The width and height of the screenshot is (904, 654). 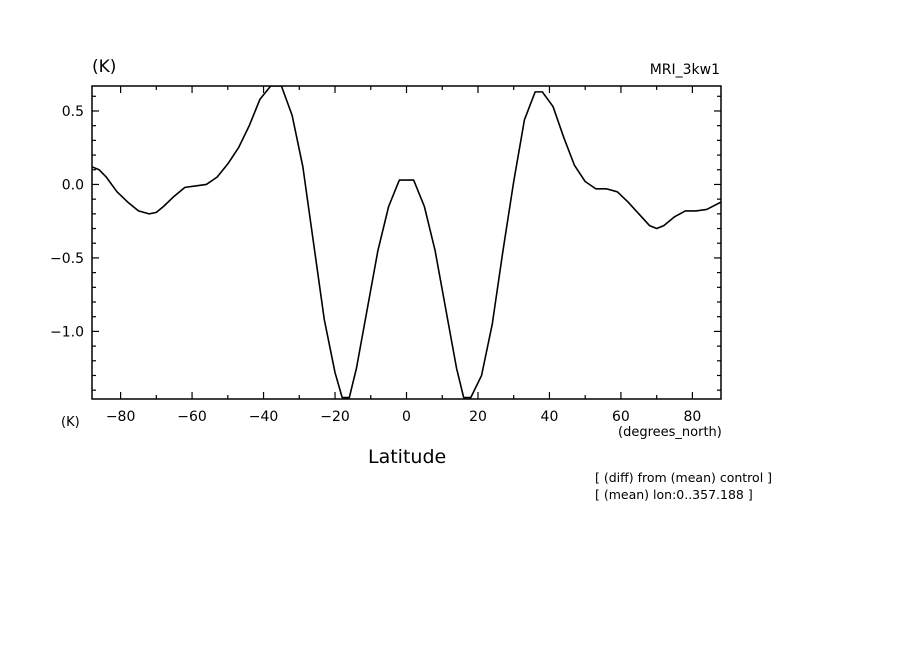 What do you see at coordinates (684, 477) in the screenshot?
I see `note-diff-from-control: [ (diff) from (mean) control ]` at bounding box center [684, 477].